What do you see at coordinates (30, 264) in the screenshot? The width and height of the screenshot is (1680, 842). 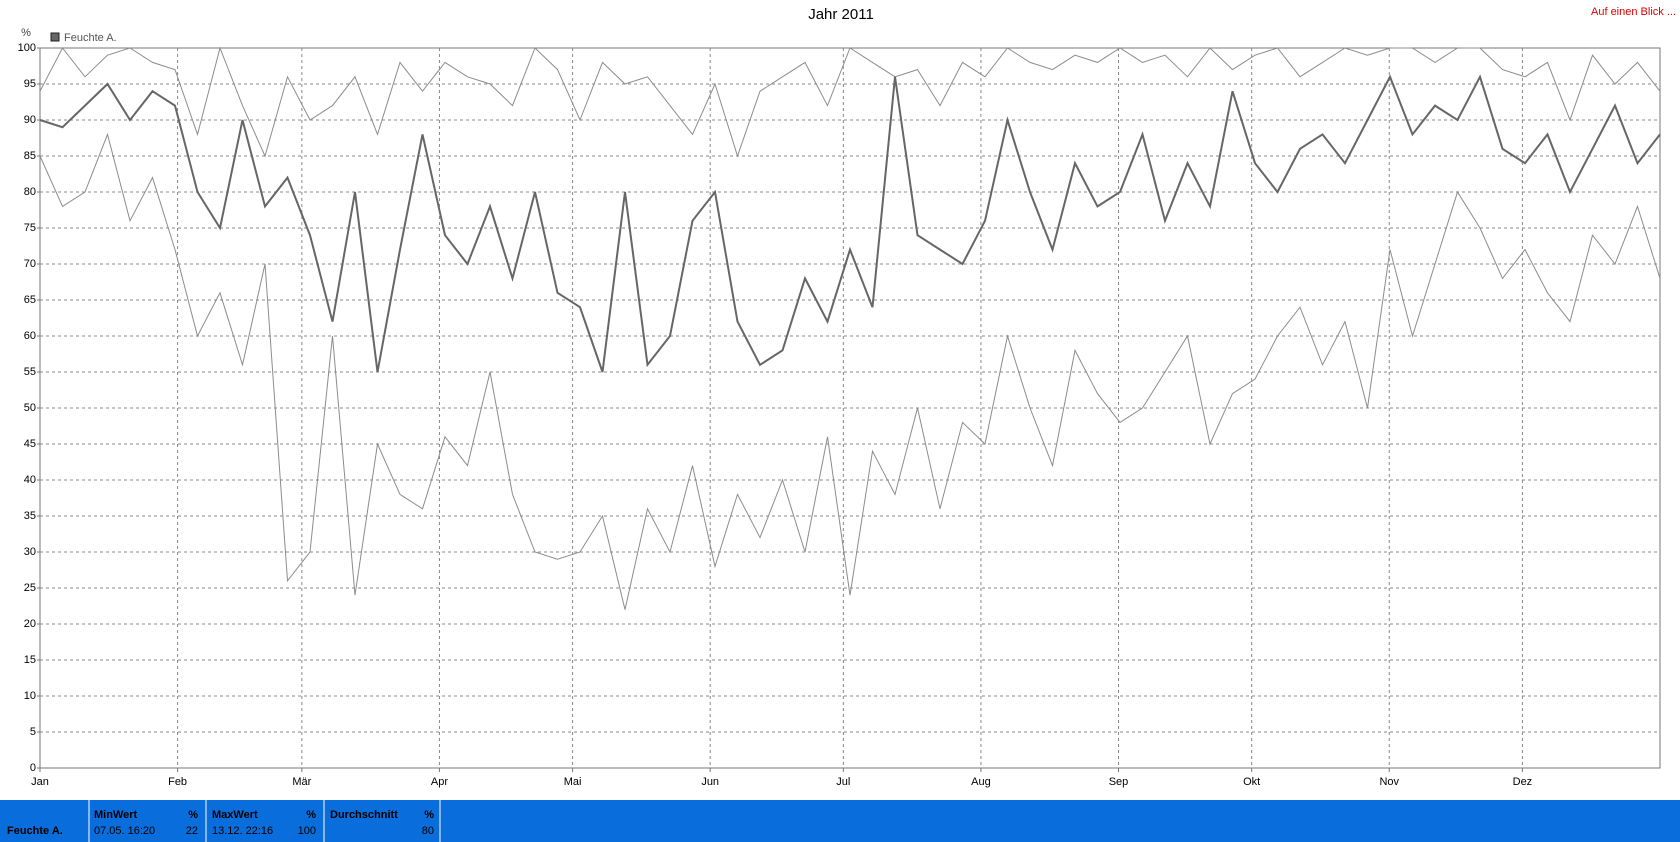 I see `y-tick-label: 70` at bounding box center [30, 264].